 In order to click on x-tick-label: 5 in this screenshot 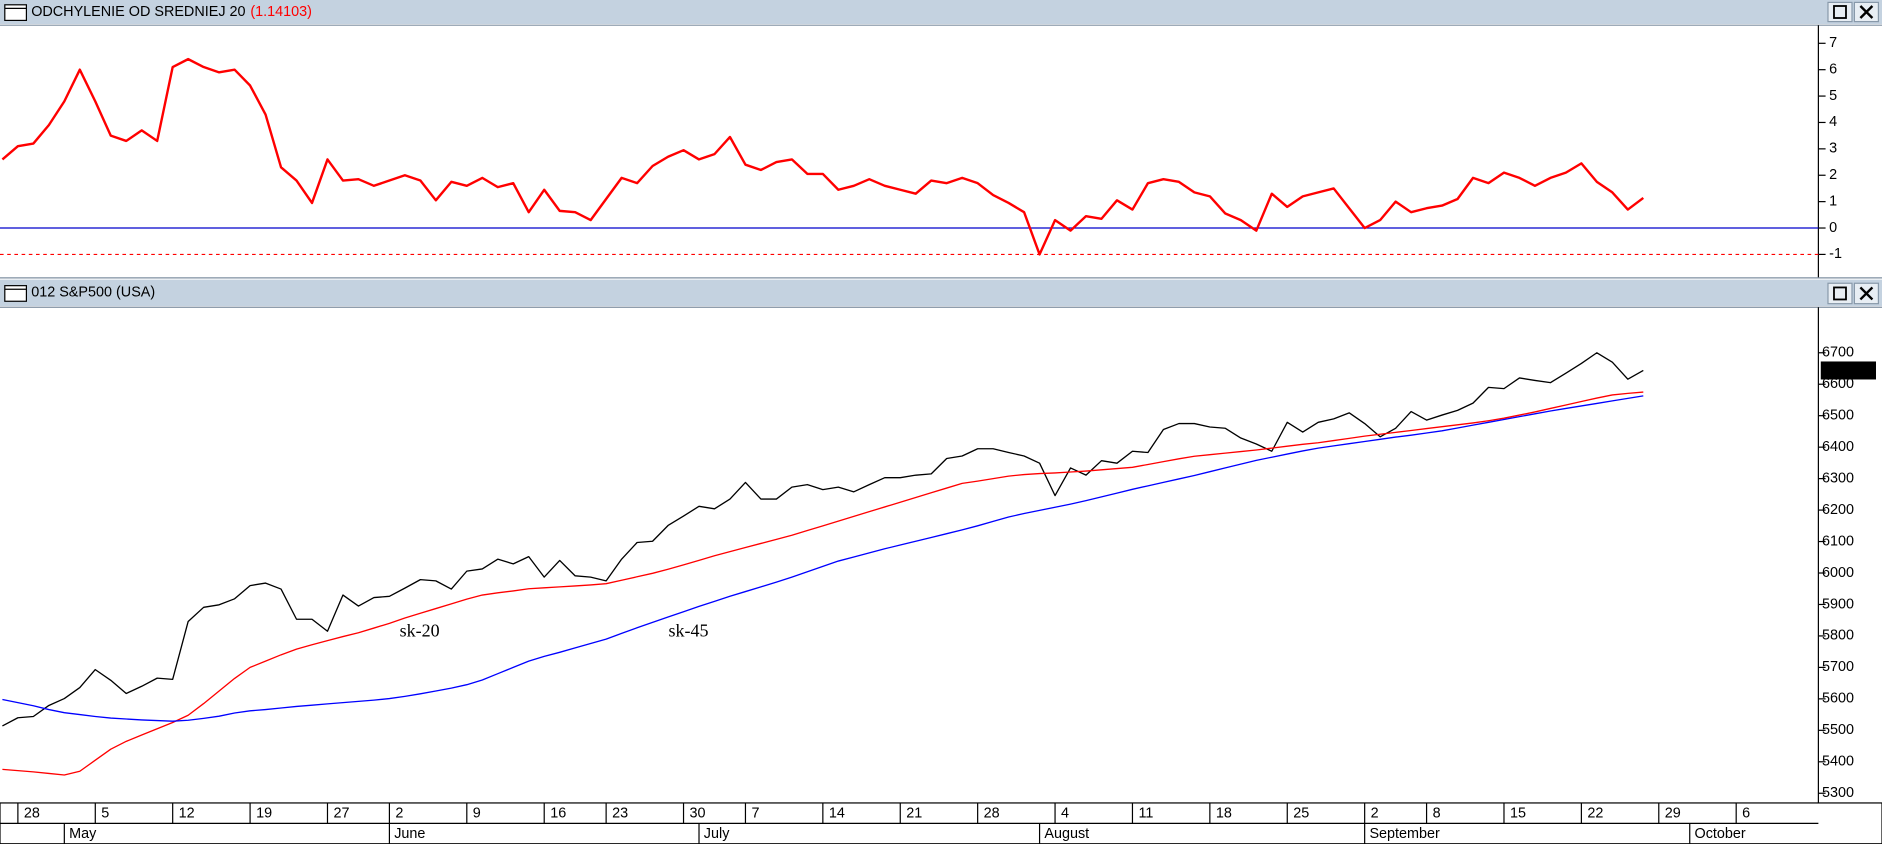, I will do `click(105, 814)`.